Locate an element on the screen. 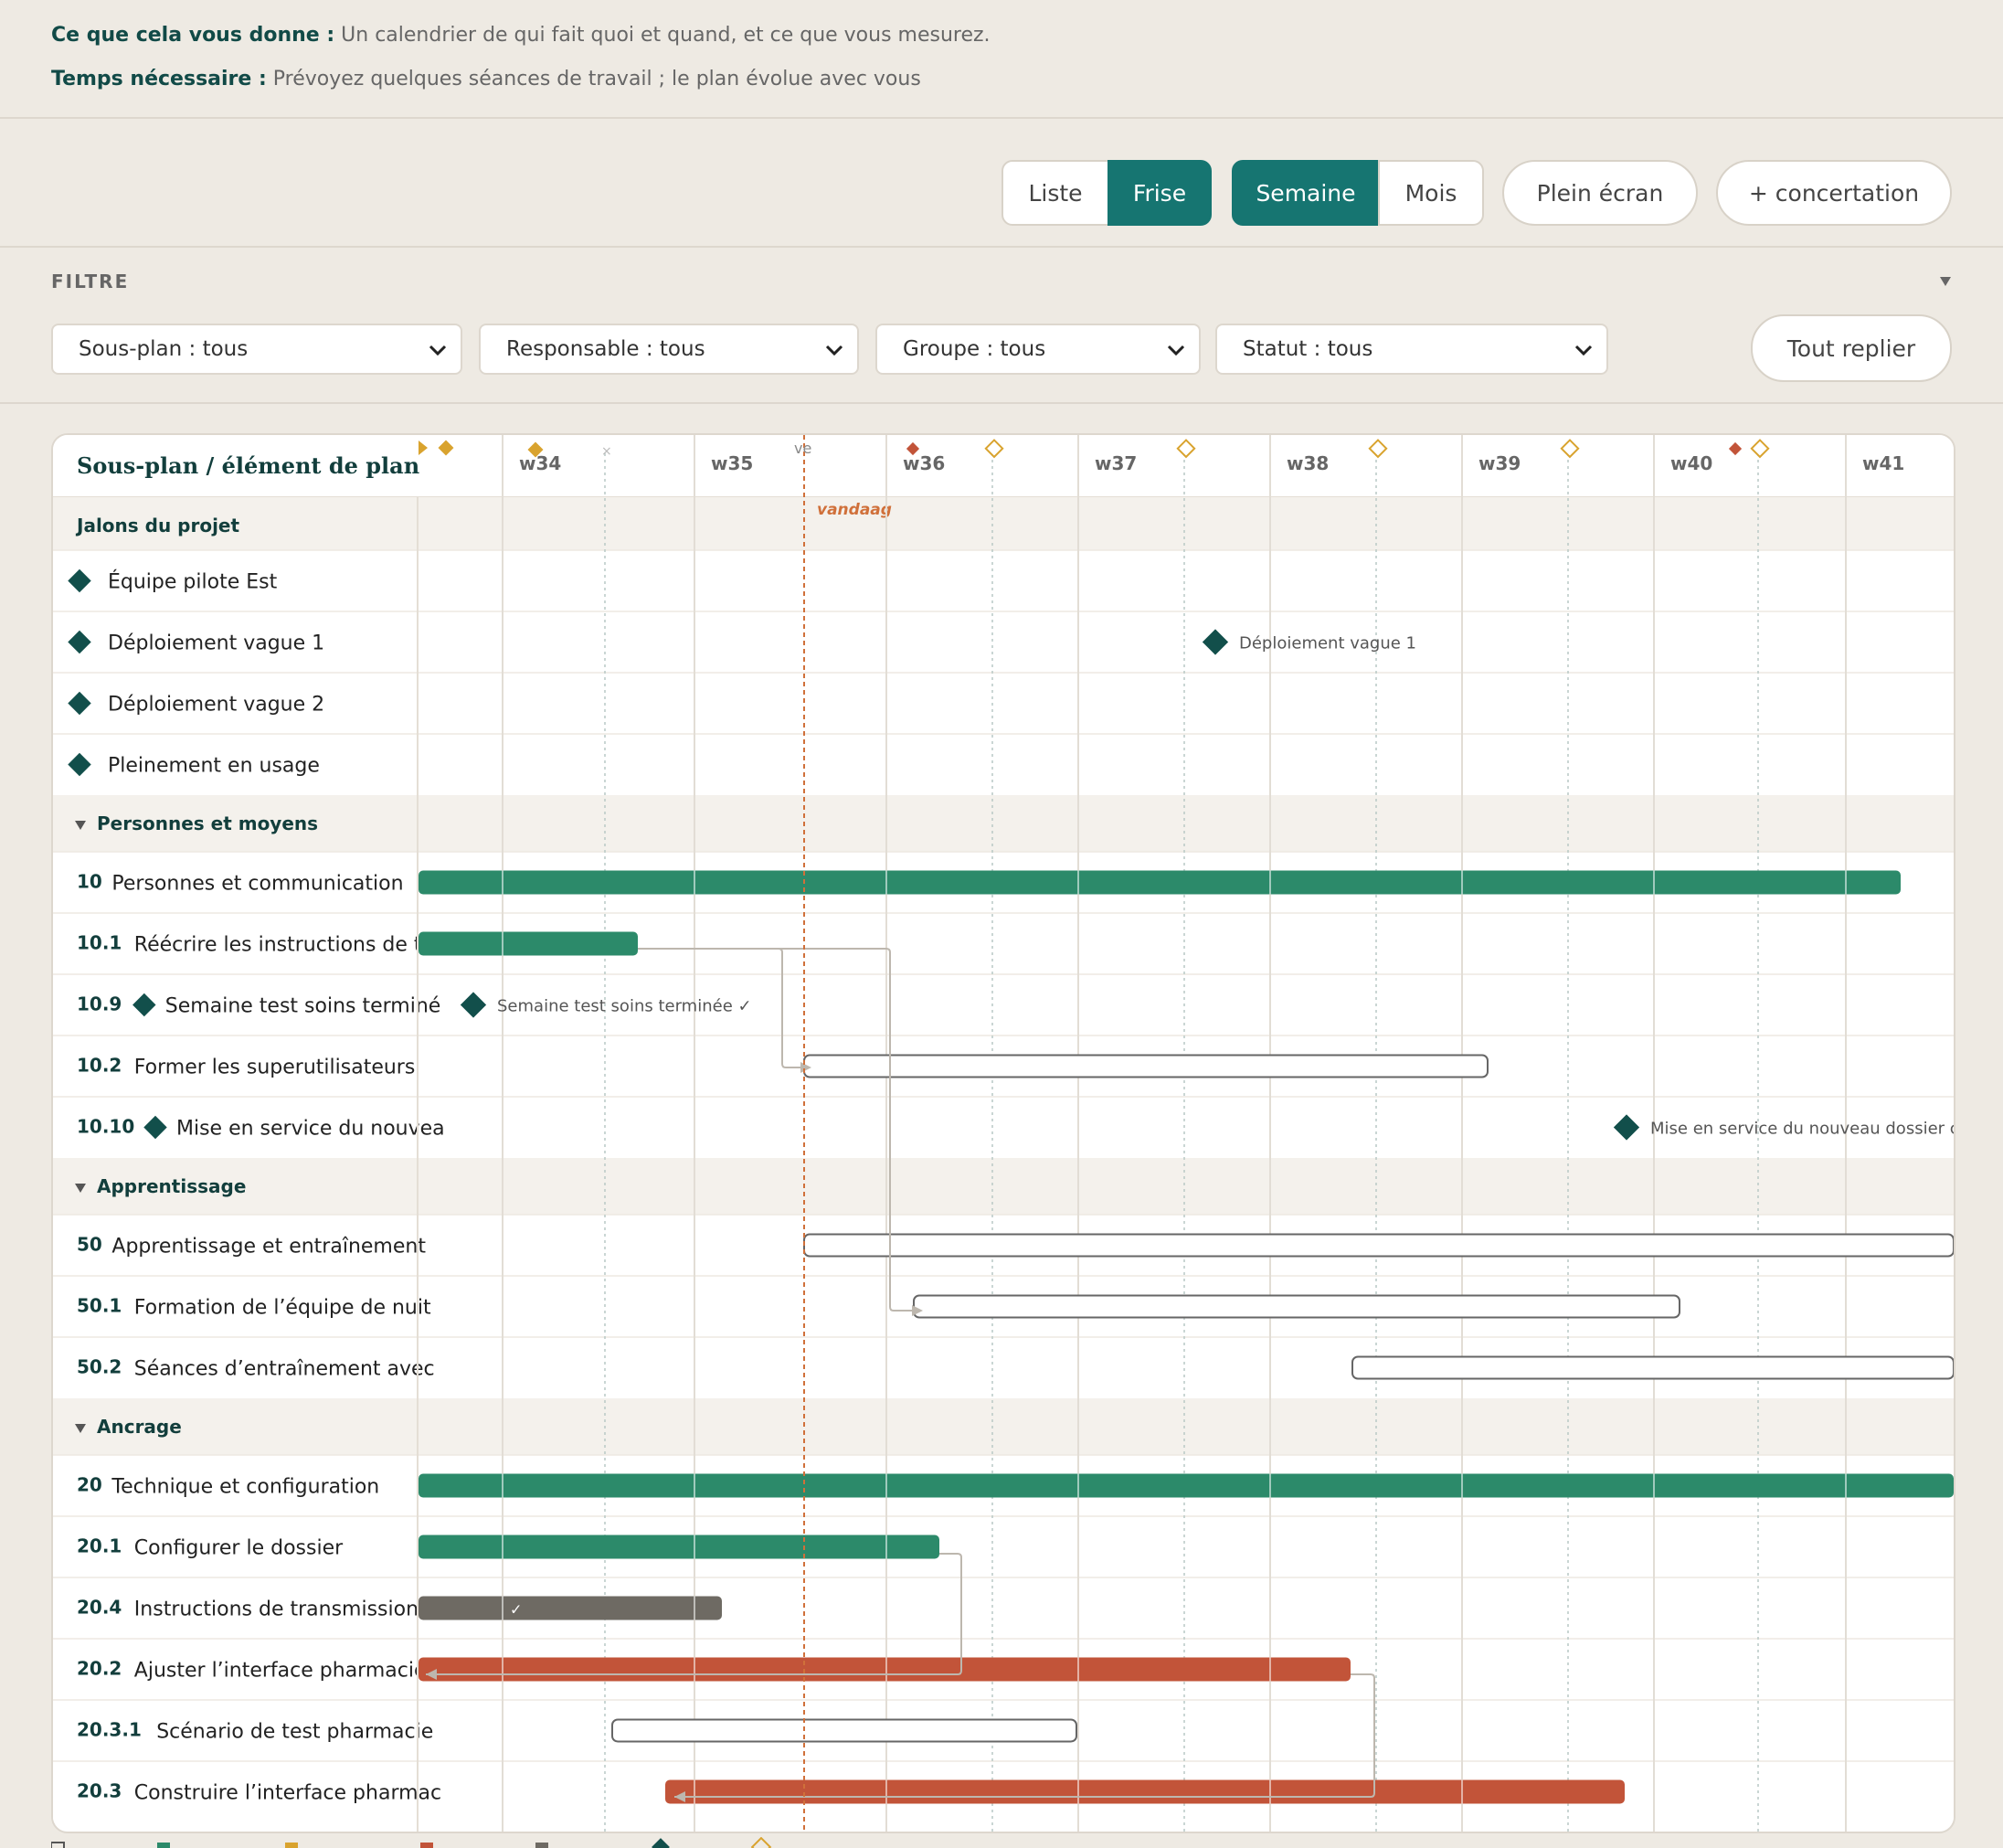 This screenshot has height=1848, width=2003. row-name: Réécrire les instructions de tra is located at coordinates (288, 946).